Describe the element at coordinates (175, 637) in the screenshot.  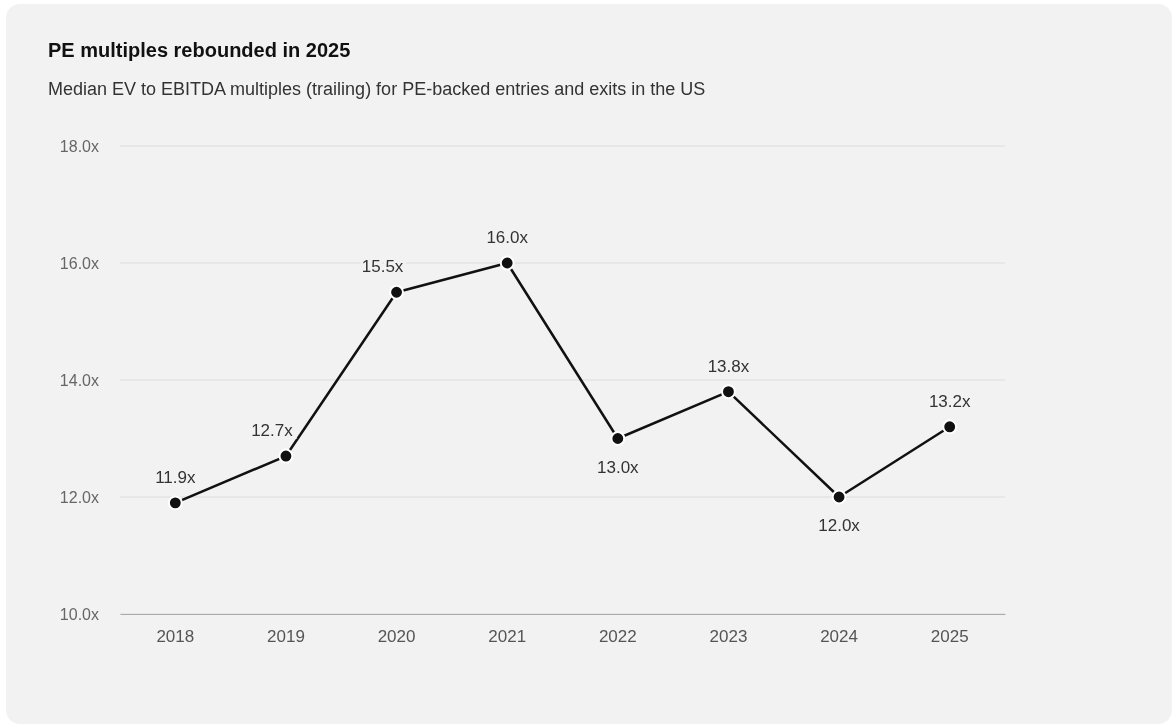
I see `x-tick-label: 2018` at that location.